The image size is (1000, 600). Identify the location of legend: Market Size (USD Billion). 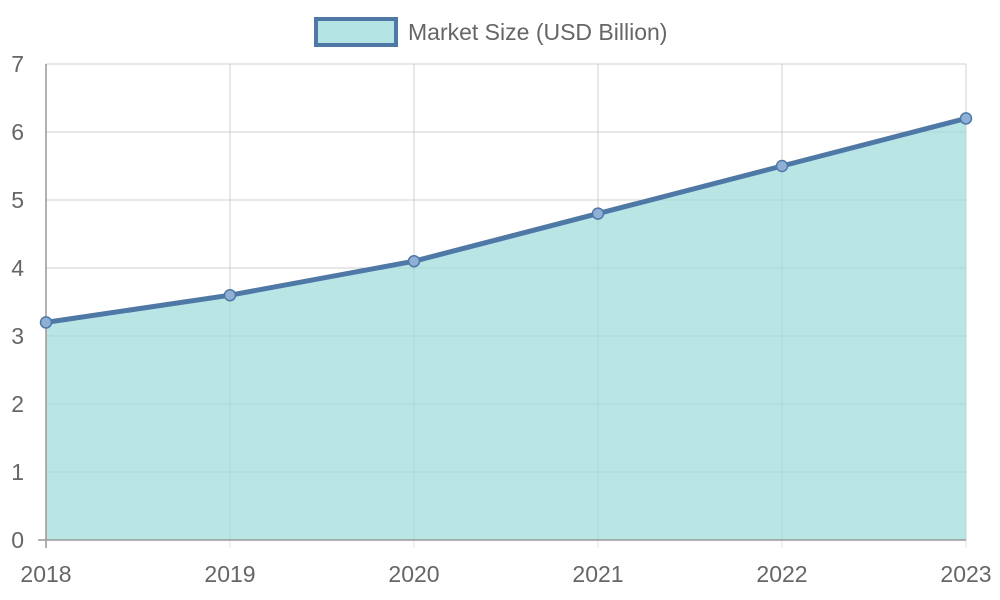
(490, 32).